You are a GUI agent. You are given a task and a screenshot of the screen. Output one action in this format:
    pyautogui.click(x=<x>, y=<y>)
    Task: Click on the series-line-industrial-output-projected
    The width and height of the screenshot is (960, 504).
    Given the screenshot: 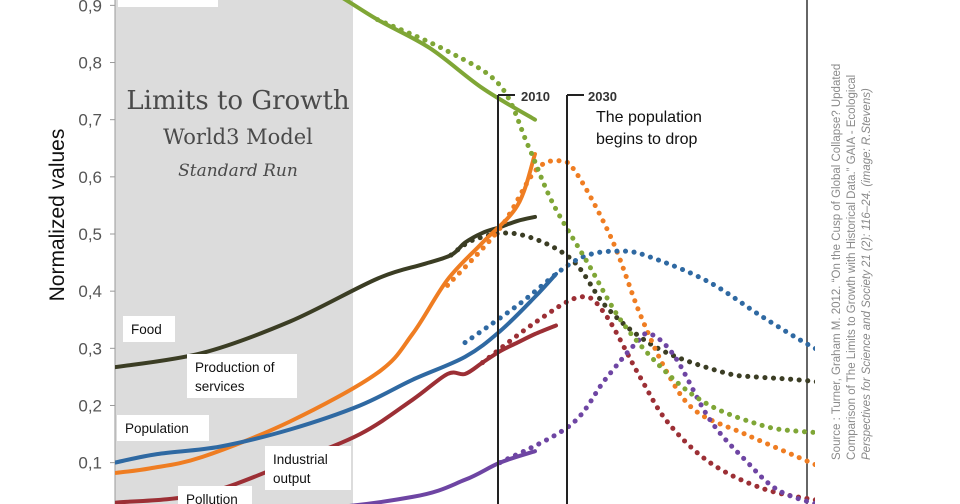 What is the action you would take?
    pyautogui.click(x=647, y=398)
    